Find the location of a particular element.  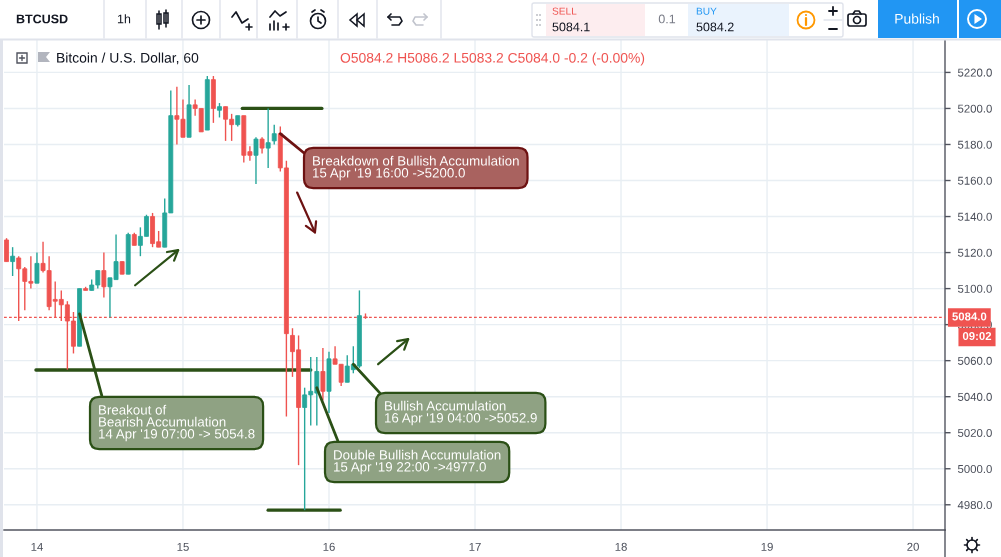

text: 0.1 is located at coordinates (667, 19).